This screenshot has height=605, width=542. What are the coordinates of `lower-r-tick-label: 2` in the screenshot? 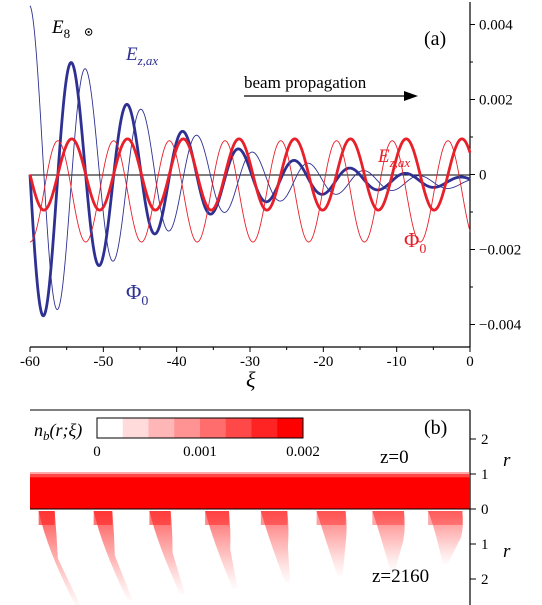 It's located at (485, 580).